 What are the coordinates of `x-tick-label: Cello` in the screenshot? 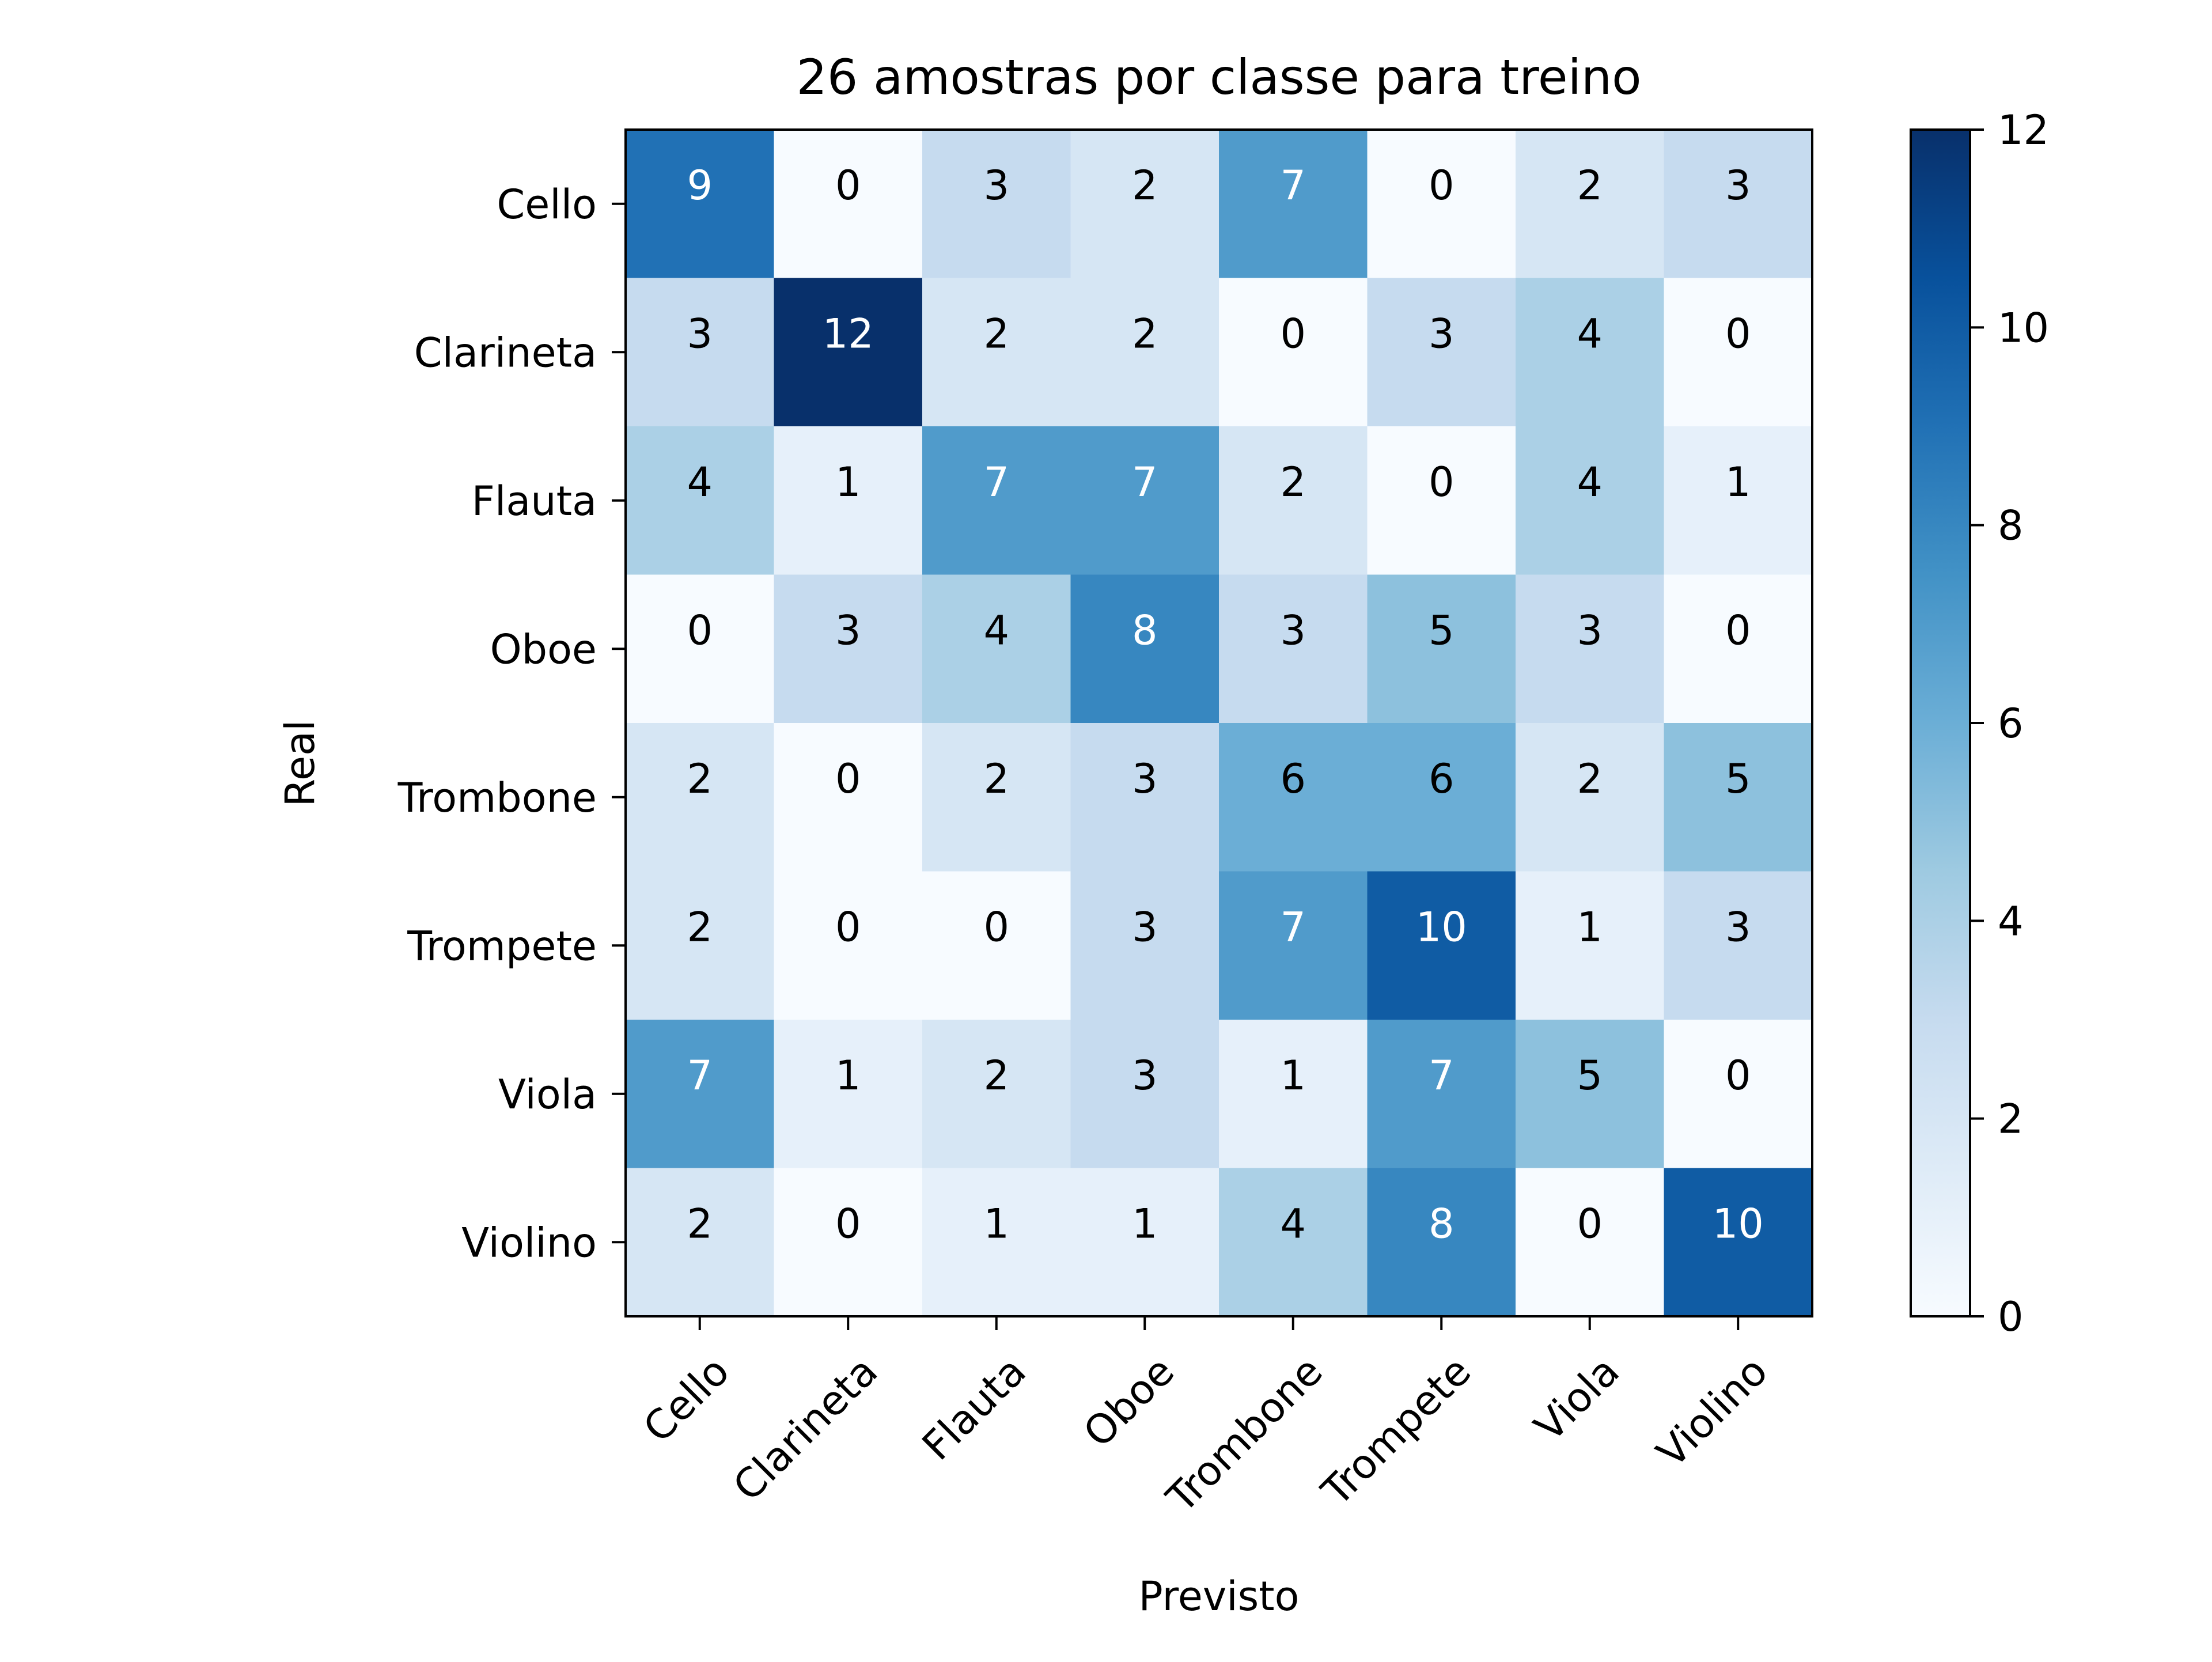 It's located at (686, 1399).